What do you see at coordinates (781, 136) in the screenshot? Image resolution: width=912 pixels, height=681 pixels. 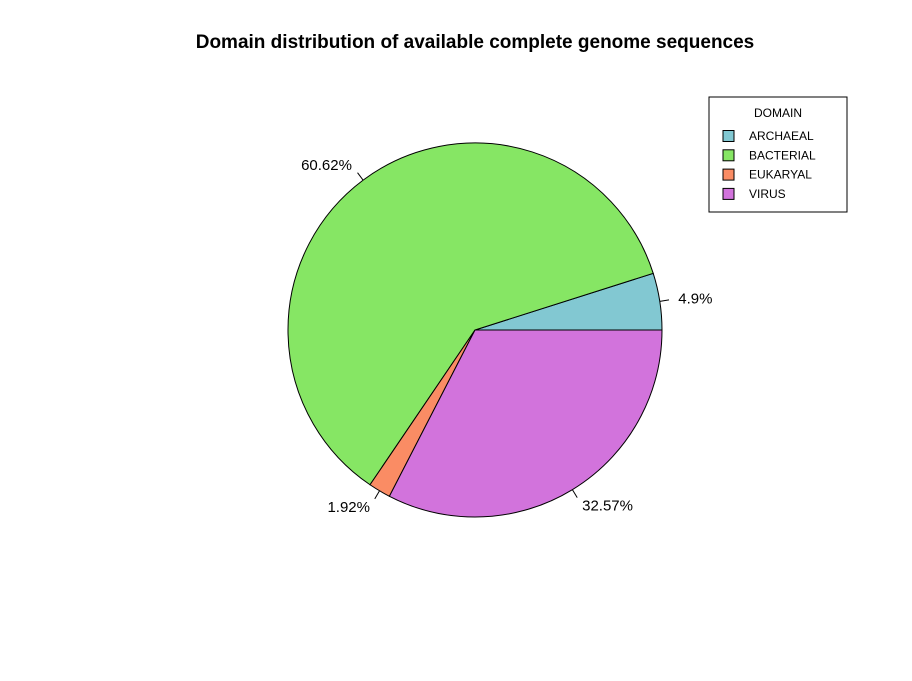 I see `legend-label-archaeal: ARCHAEAL` at bounding box center [781, 136].